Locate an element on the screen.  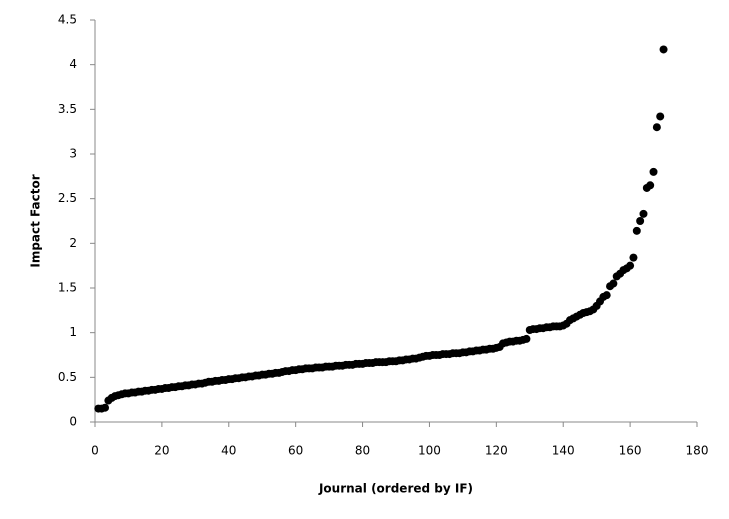
y-tick-label: 2.5 is located at coordinates (67, 198).